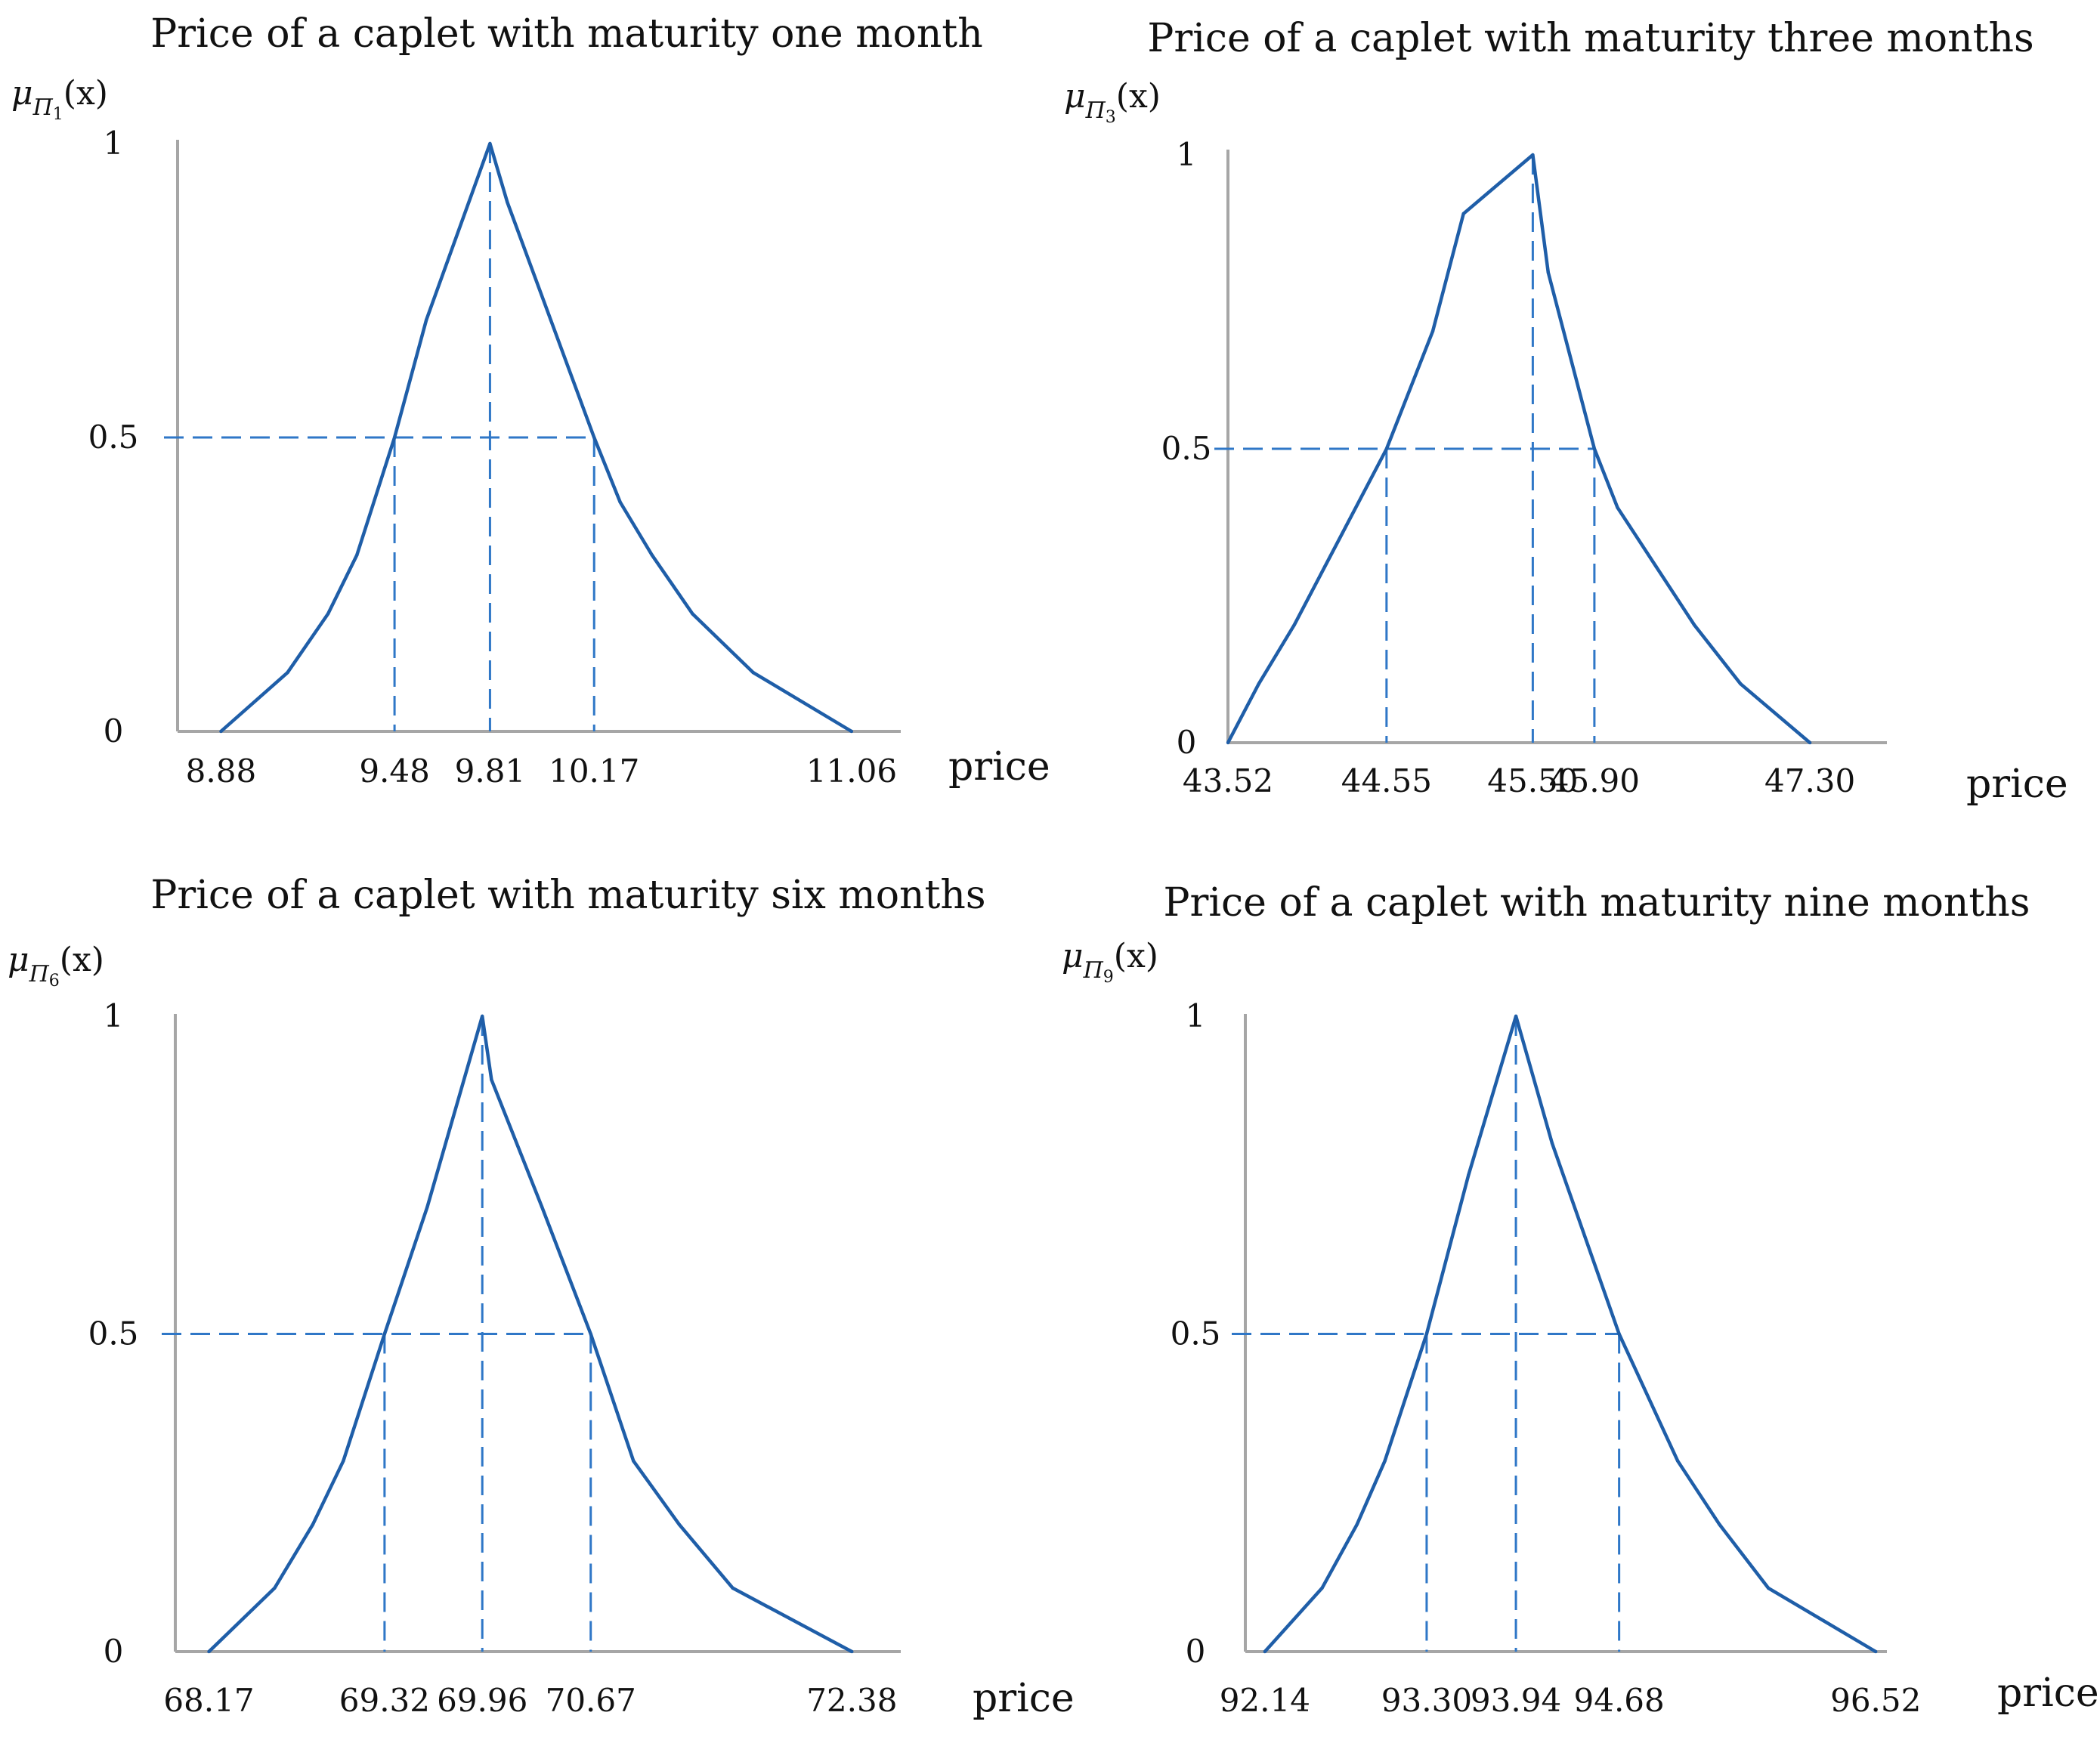  What do you see at coordinates (530, 1333) in the screenshot?
I see `membership-curve` at bounding box center [530, 1333].